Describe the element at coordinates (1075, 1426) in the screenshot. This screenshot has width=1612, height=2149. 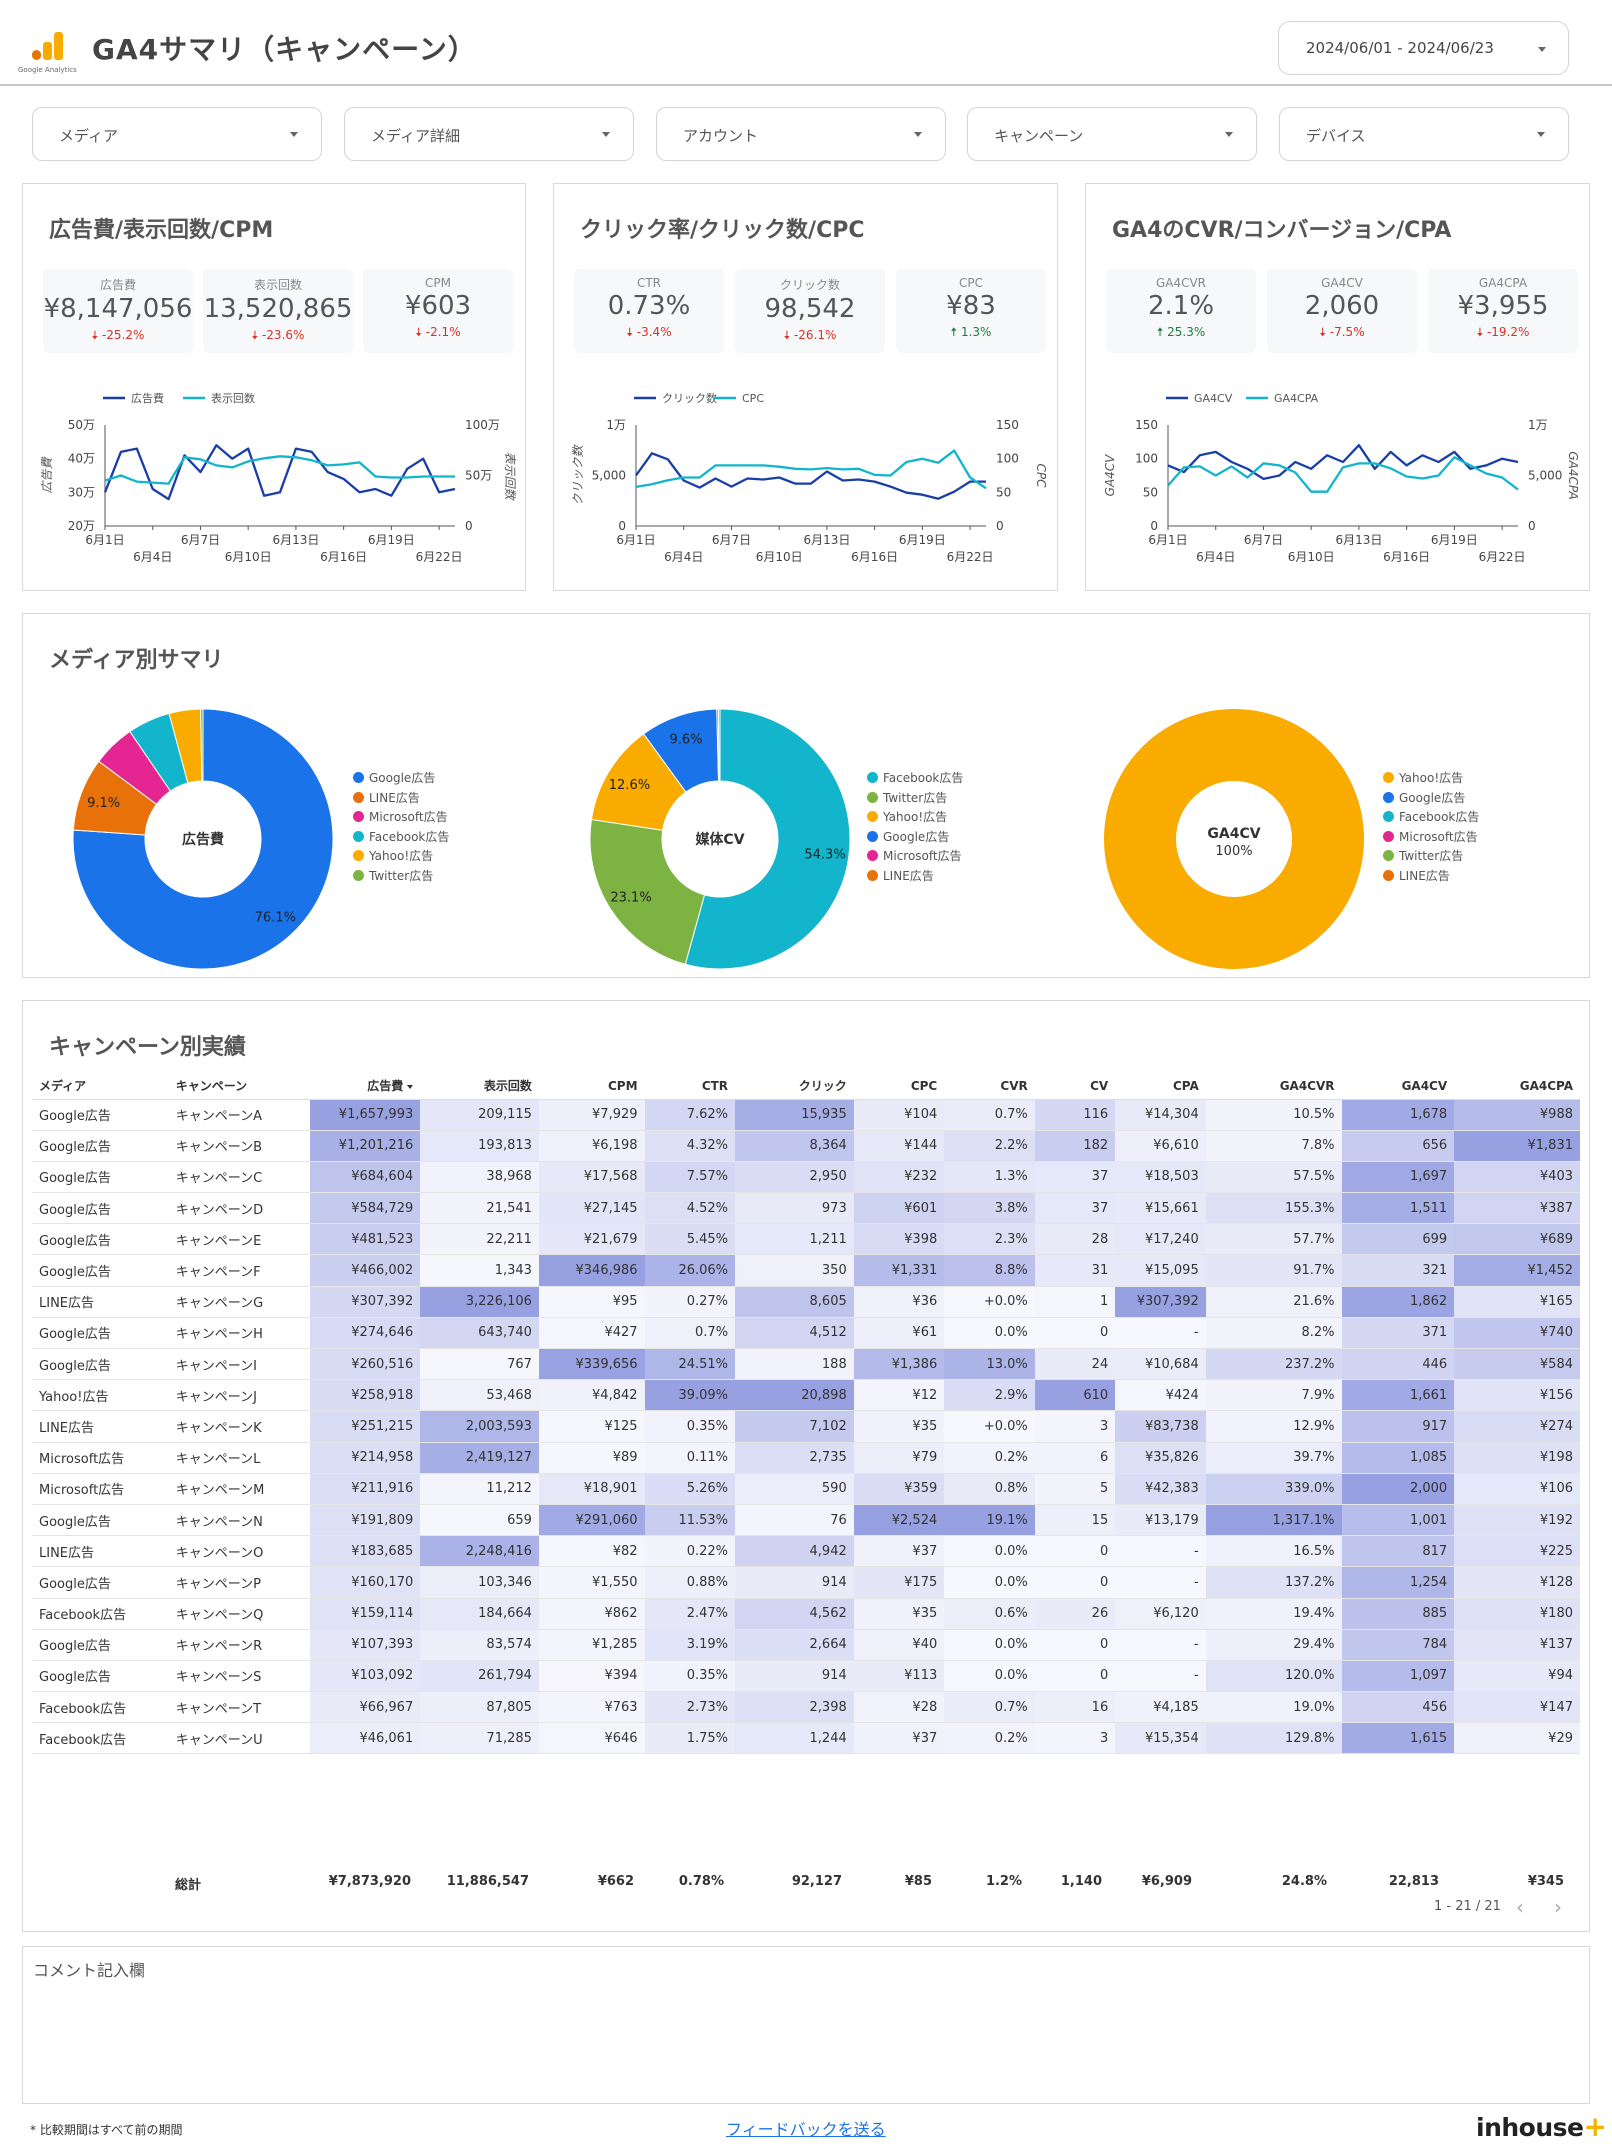
I see `table-cell: 3` at that location.